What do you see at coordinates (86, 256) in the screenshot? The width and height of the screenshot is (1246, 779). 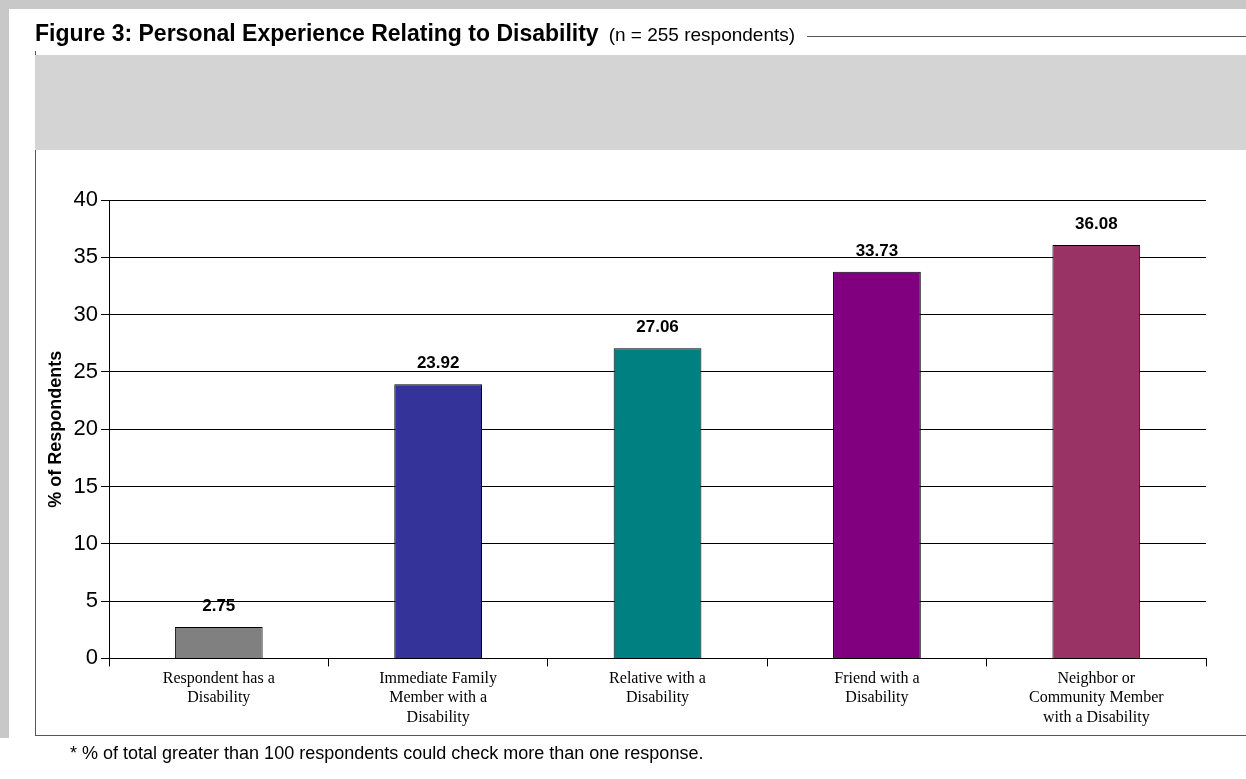 I see `y-tick-label: 35` at bounding box center [86, 256].